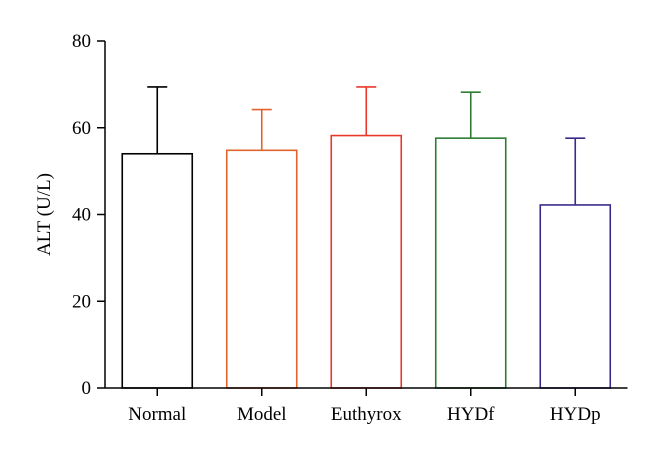 Image resolution: width=660 pixels, height=461 pixels. What do you see at coordinates (157, 270) in the screenshot?
I see `bar-normal` at bounding box center [157, 270].